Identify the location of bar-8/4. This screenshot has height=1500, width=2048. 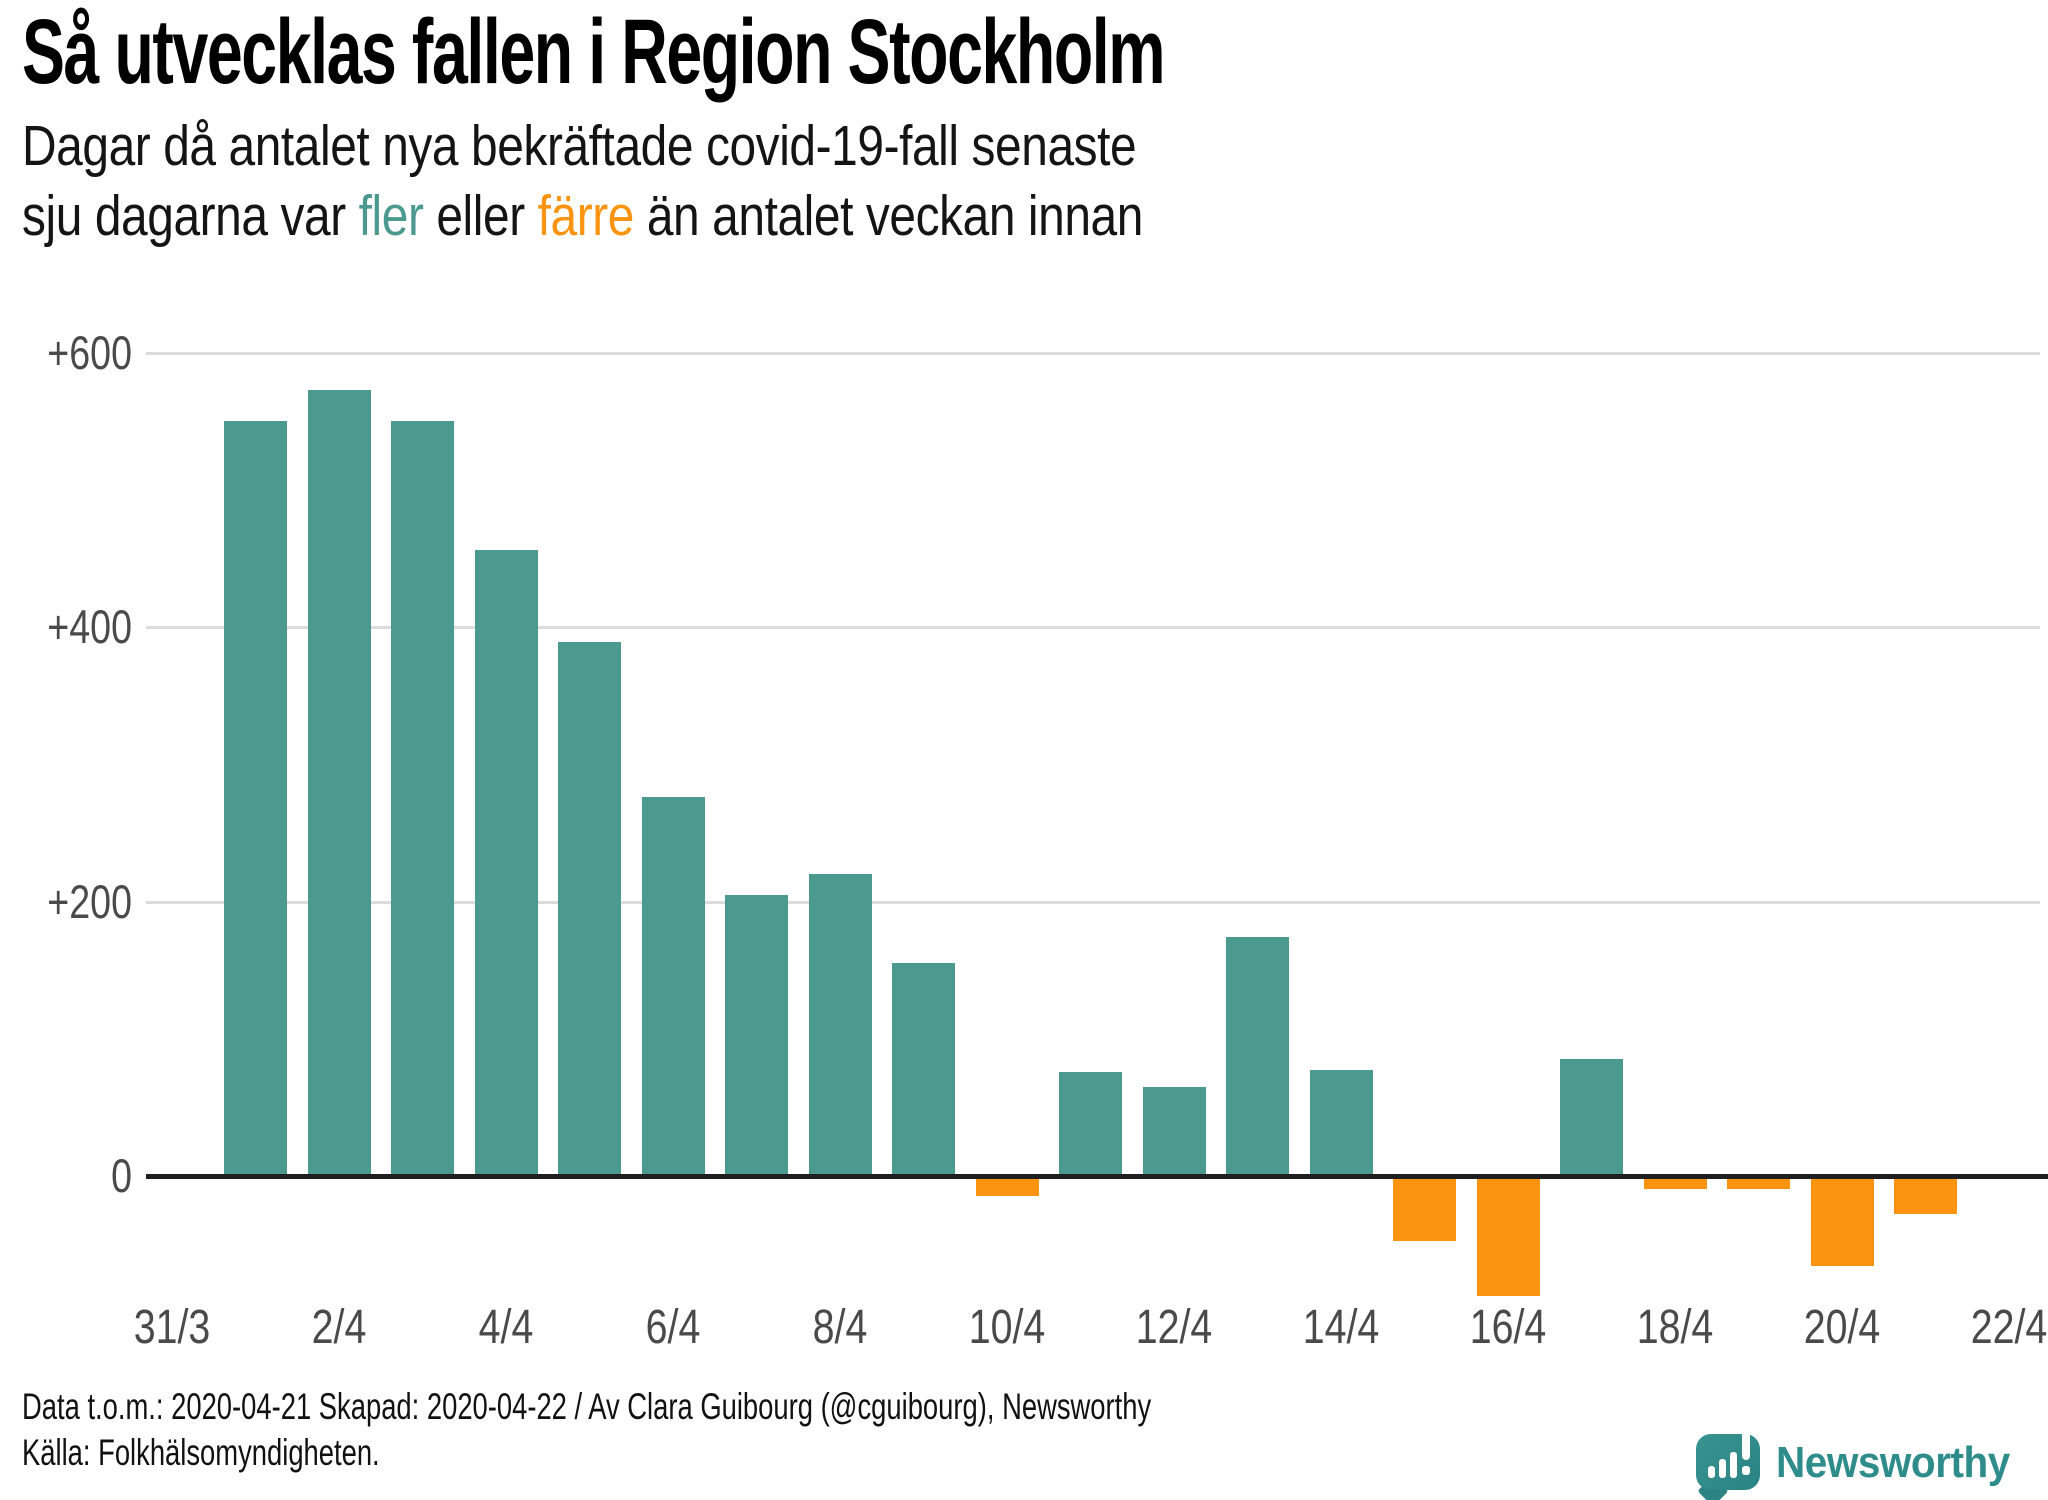
(840, 1025).